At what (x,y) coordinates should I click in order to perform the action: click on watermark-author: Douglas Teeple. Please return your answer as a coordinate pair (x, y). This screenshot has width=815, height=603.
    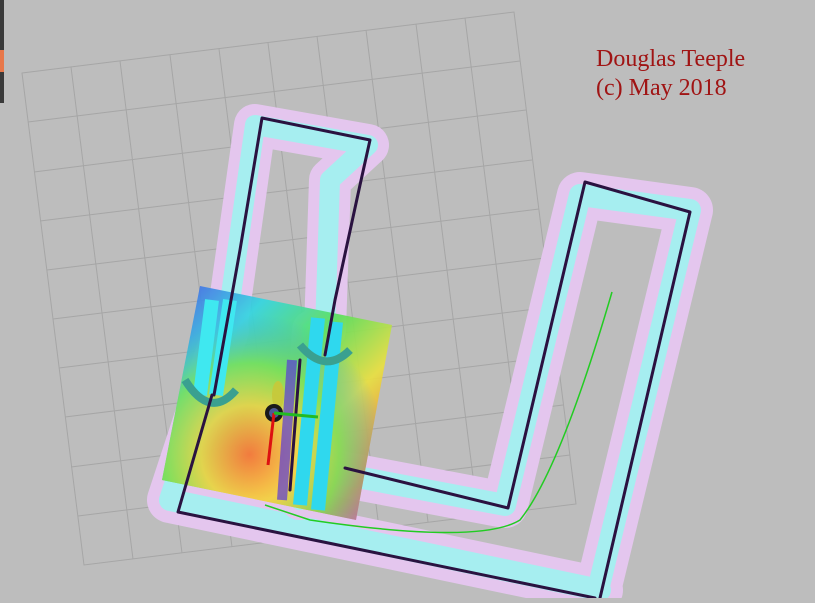
    Looking at the image, I should click on (671, 59).